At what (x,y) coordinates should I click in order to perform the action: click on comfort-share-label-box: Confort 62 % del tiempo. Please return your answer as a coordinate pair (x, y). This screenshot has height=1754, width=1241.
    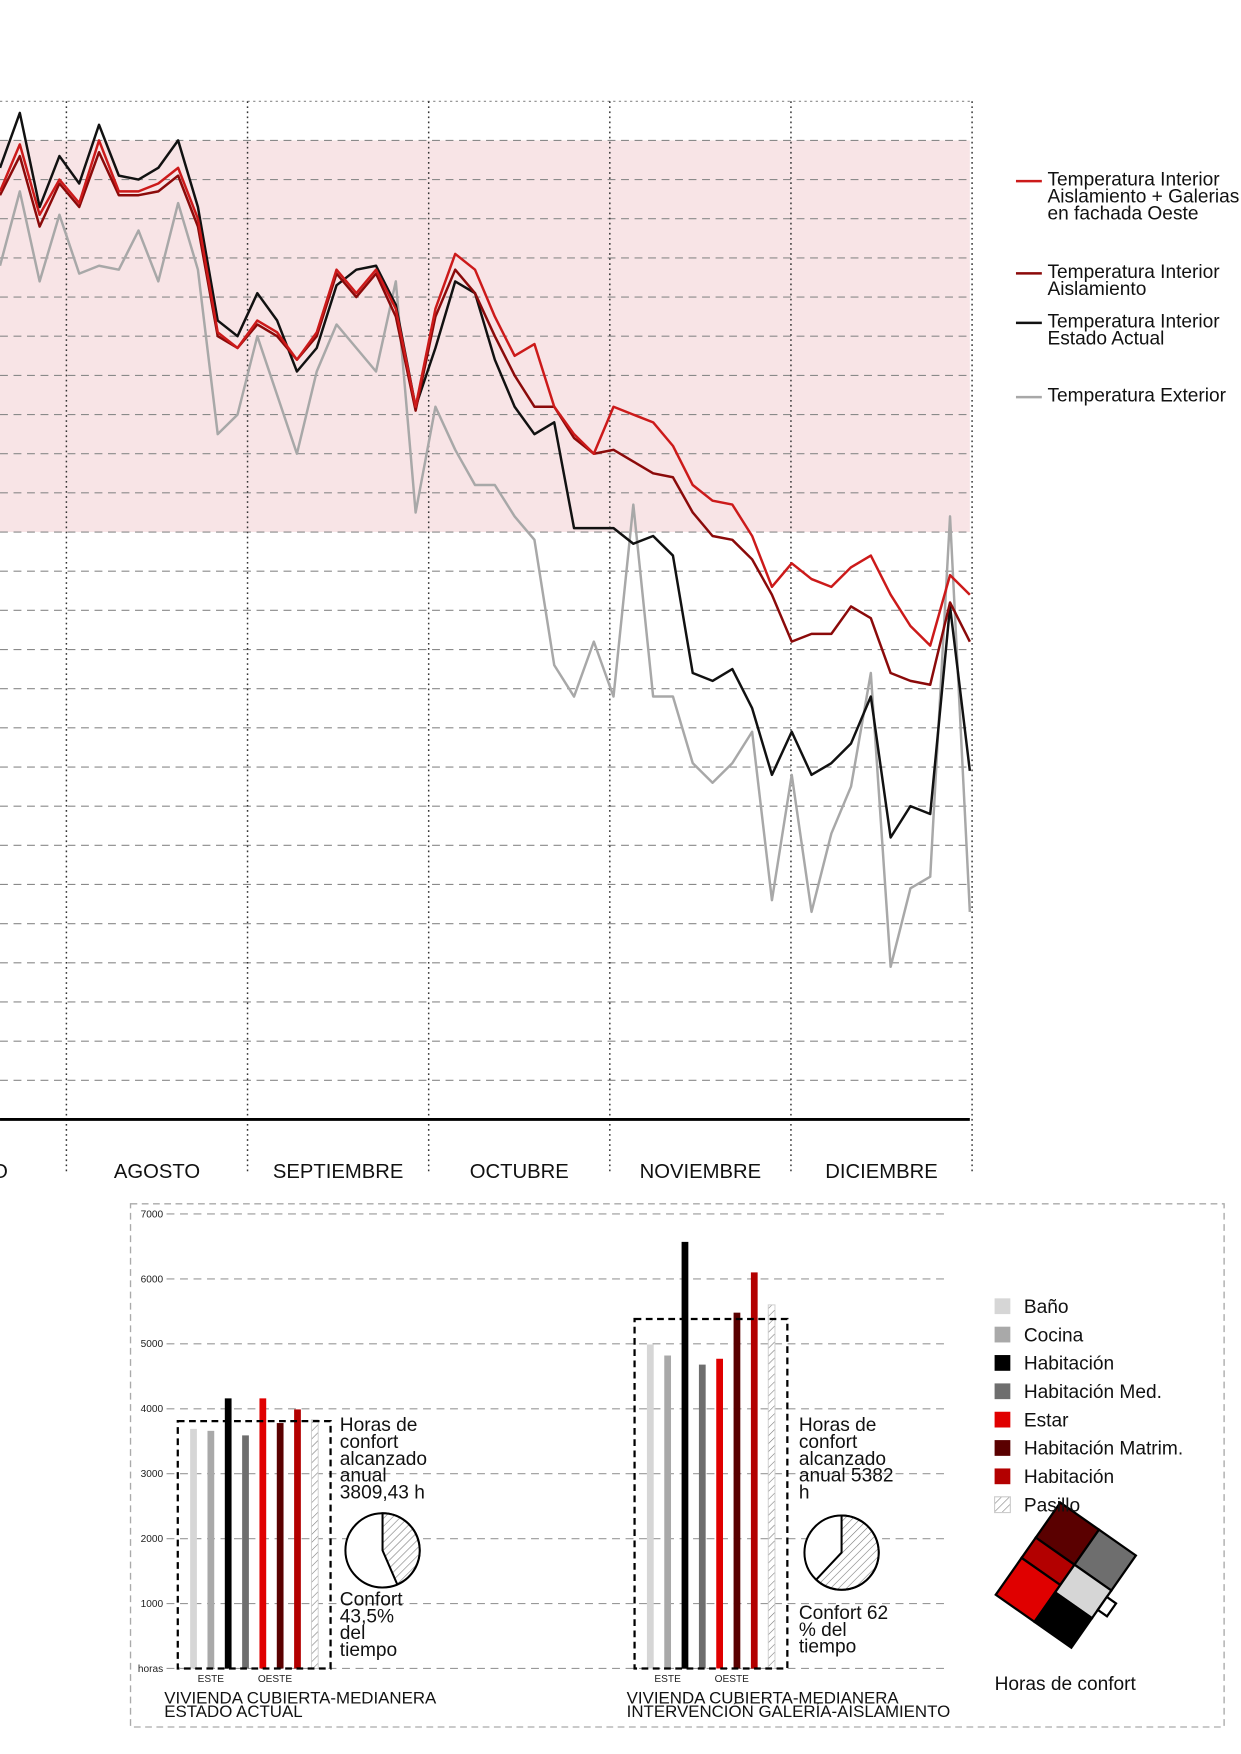
    Looking at the image, I should click on (843, 1631).